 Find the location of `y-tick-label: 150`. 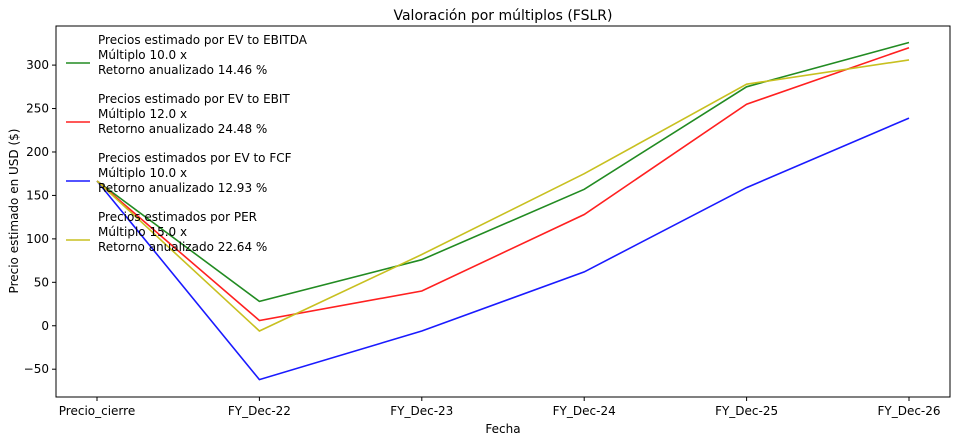

y-tick-label: 150 is located at coordinates (37, 195).